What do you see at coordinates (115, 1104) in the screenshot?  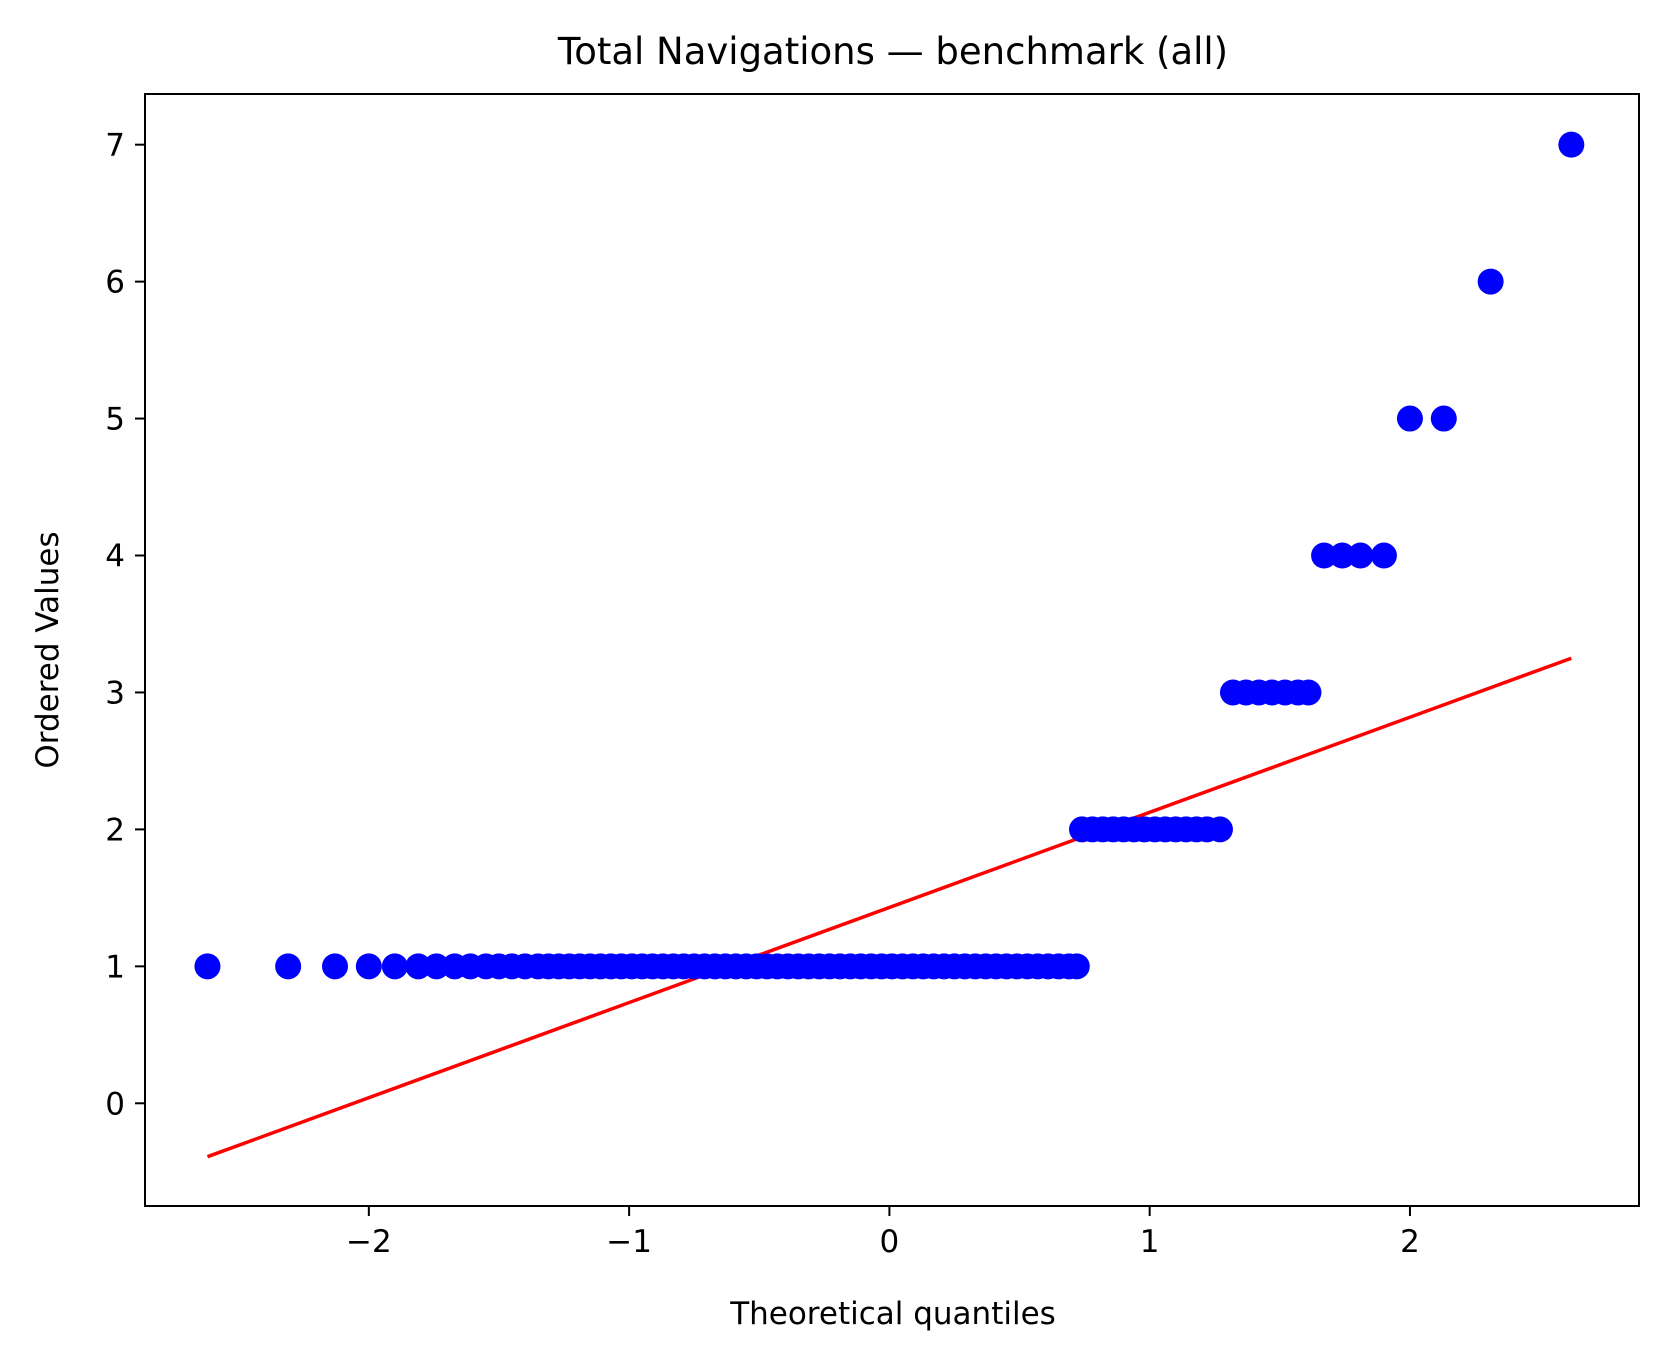 I see `y-tick-label-0: 0` at bounding box center [115, 1104].